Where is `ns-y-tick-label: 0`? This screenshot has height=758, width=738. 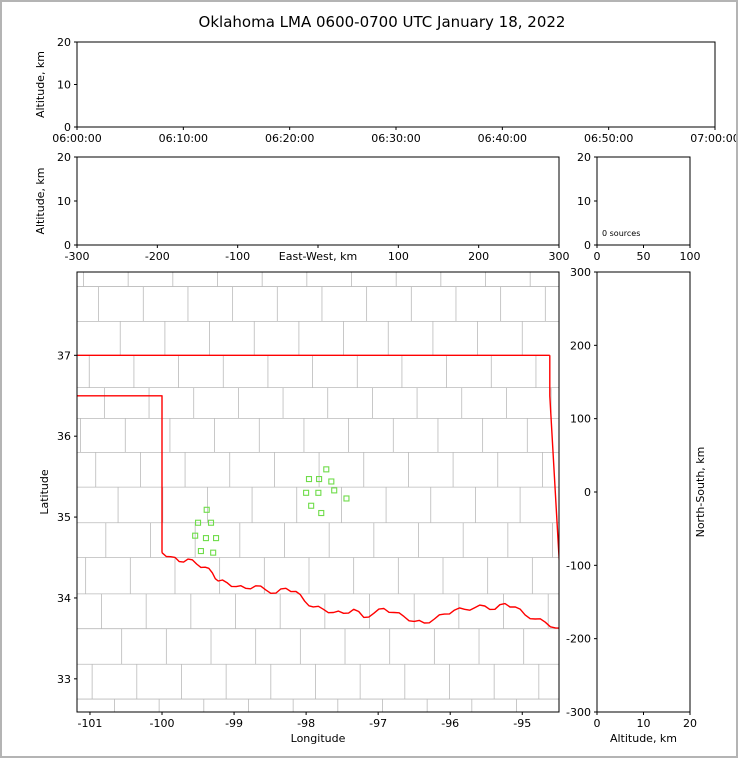 ns-y-tick-label: 0 is located at coordinates (587, 492).